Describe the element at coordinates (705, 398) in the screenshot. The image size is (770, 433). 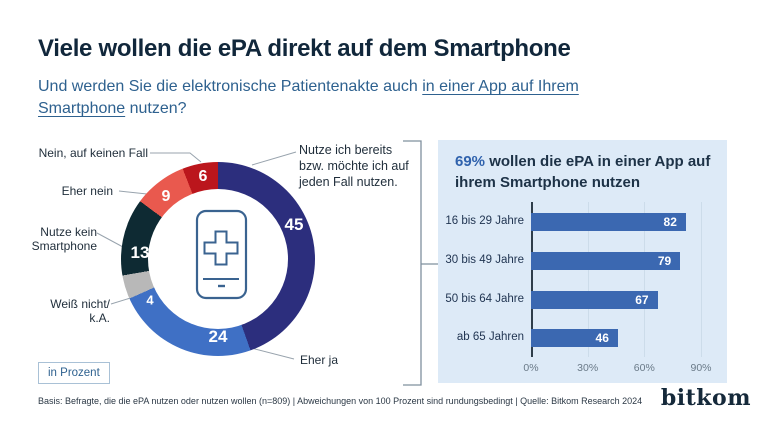
I see `bitkom-logo: bitkom` at that location.